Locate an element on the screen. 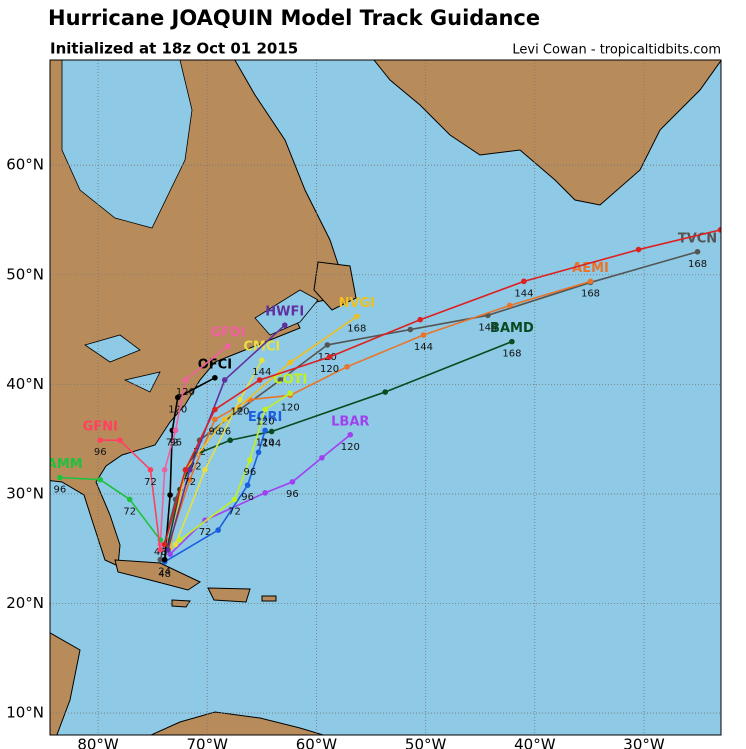  model-label: COTI is located at coordinates (290, 380).